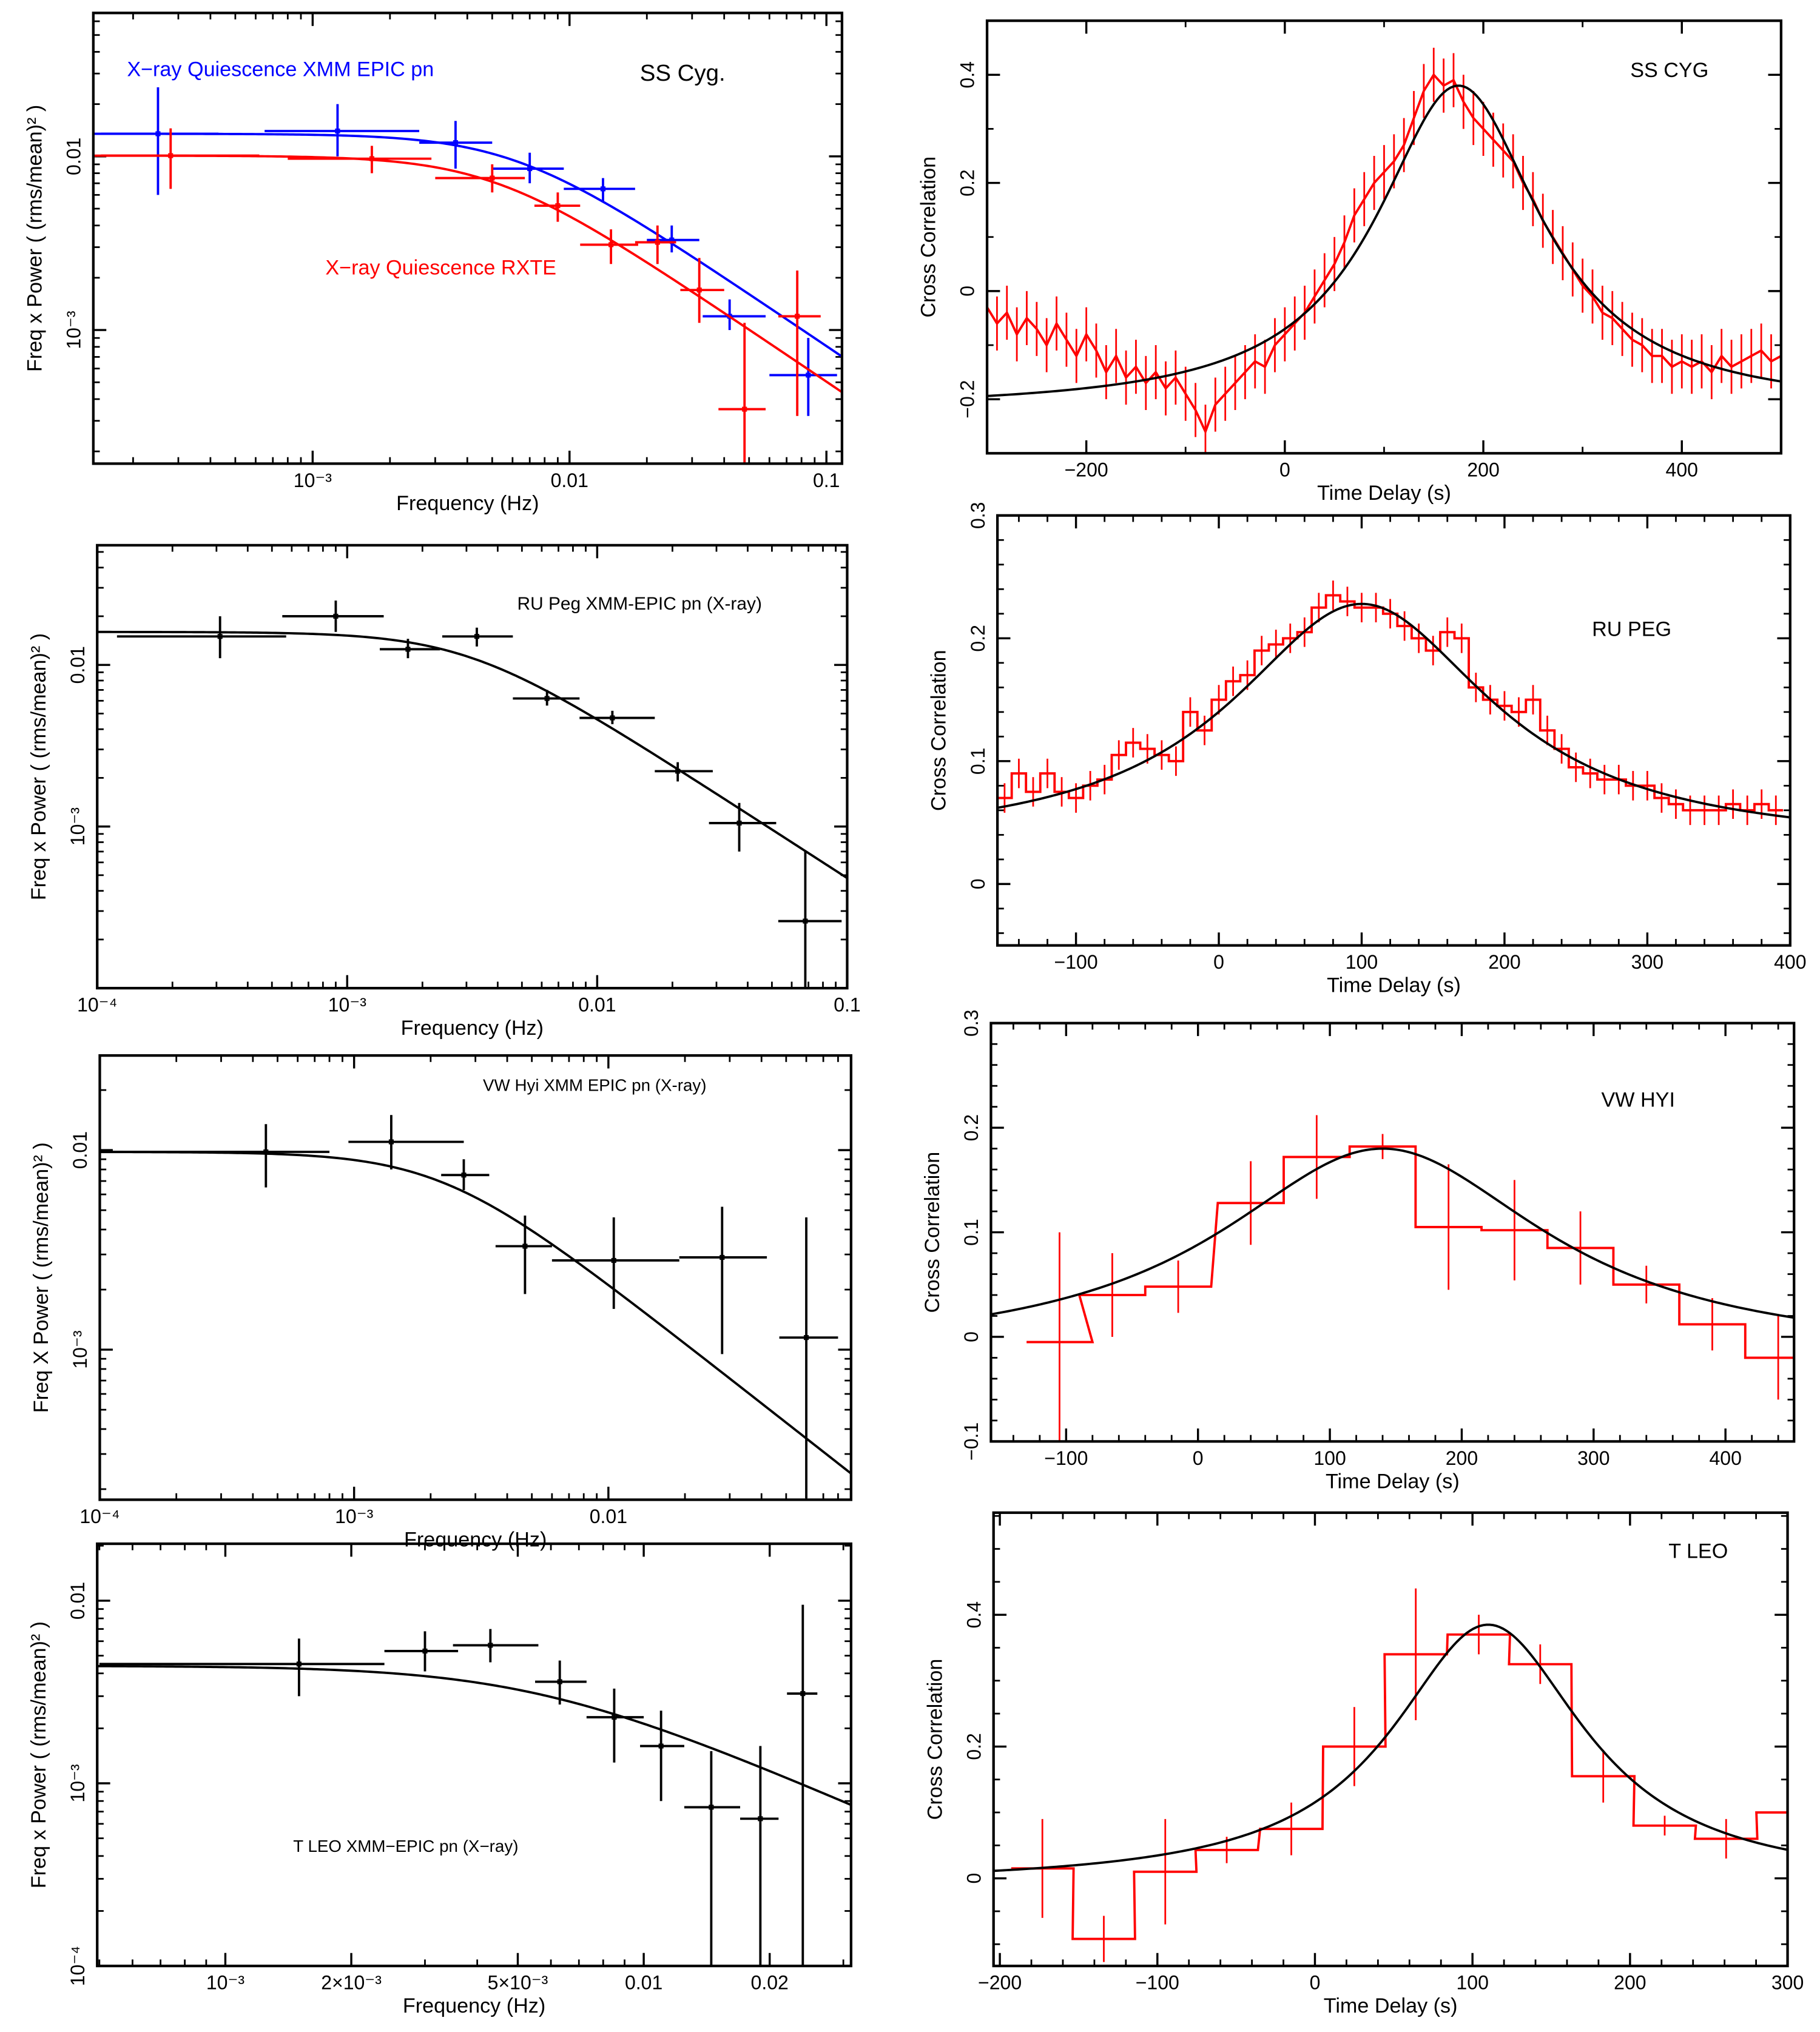  Describe the element at coordinates (41, 1277) in the screenshot. I see `y-axis-label: Freq X Power ( (rms/mean)² )` at that location.